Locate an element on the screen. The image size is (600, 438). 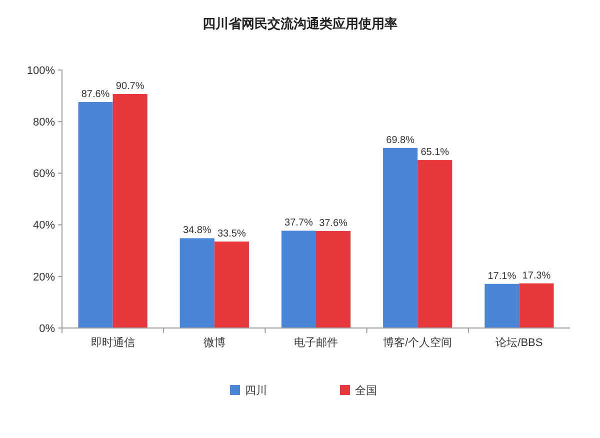
data-label: 37.6% is located at coordinates (333, 223).